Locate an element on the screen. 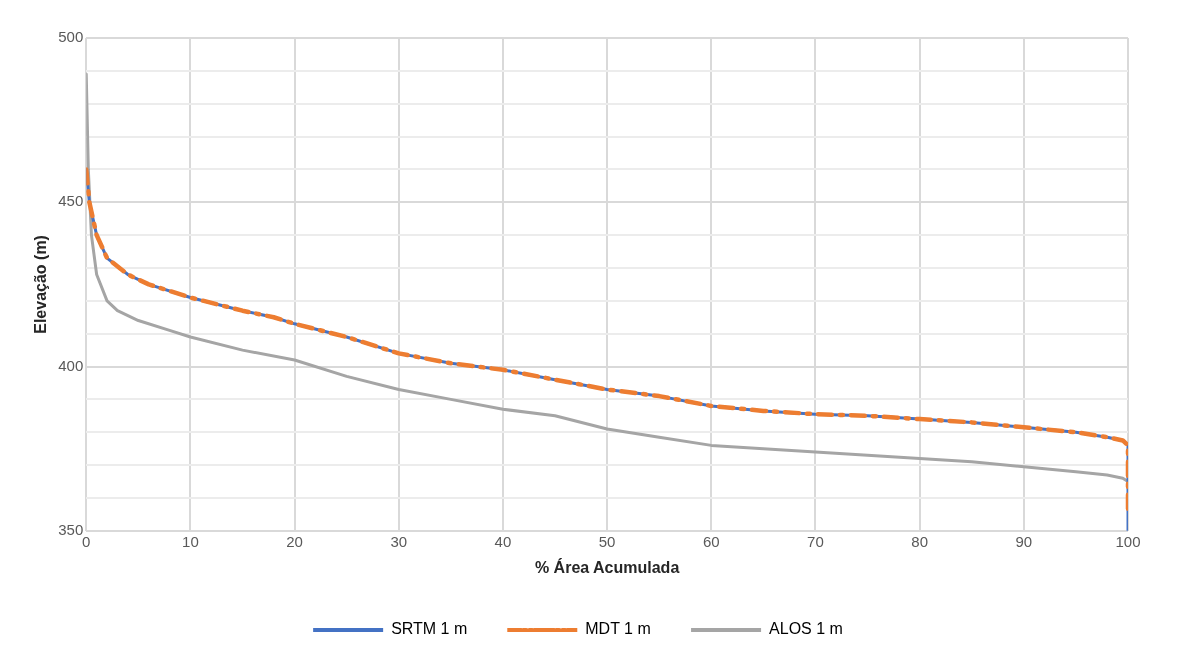  x-tick-label: 20 is located at coordinates (294, 541).